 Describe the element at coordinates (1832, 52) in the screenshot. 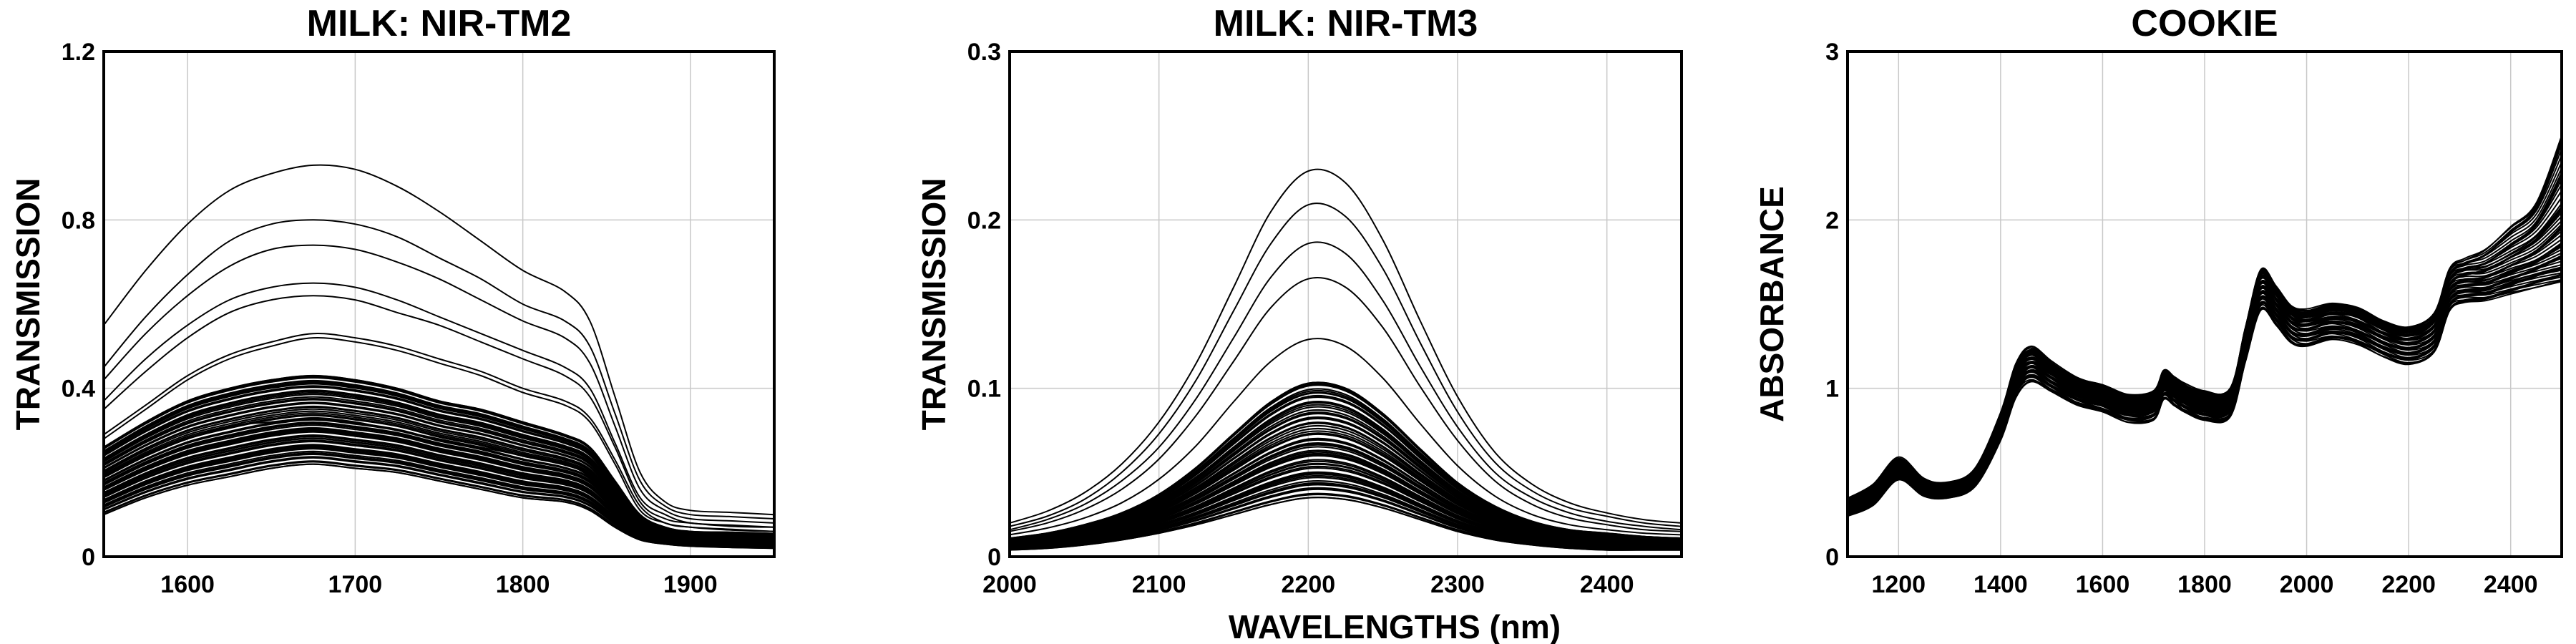

I see `y-tick-label: 3` at that location.